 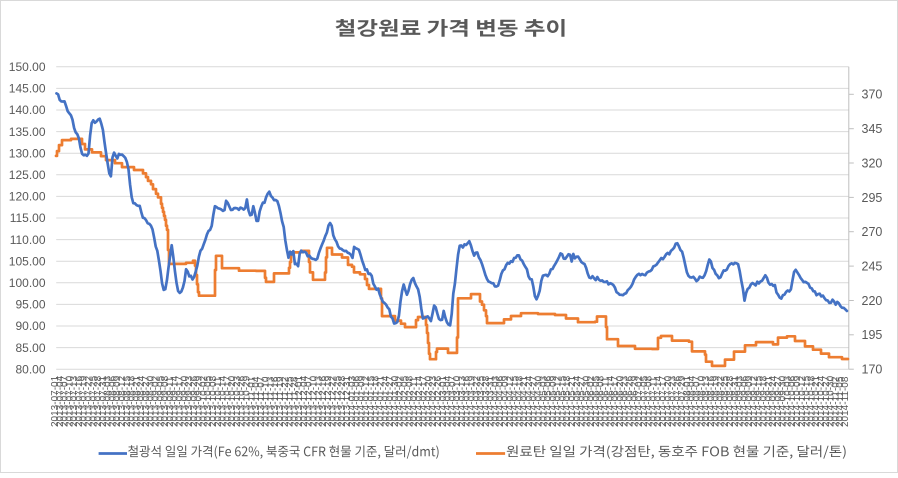 What do you see at coordinates (472, 401) in the screenshot?
I see `svg-text: 2014-03-19` at bounding box center [472, 401].